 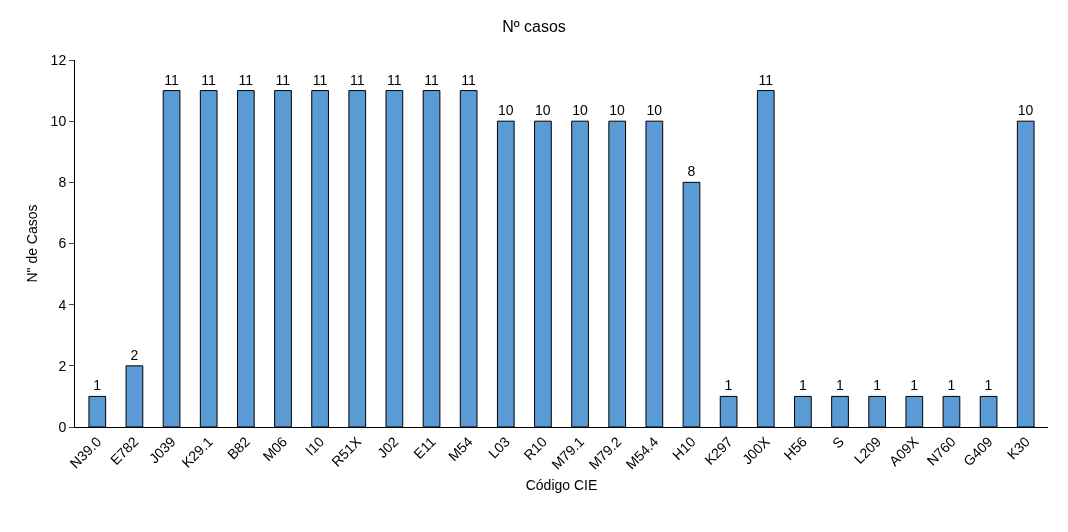 I want to click on y-tick-label: 10, so click(x=58, y=121).